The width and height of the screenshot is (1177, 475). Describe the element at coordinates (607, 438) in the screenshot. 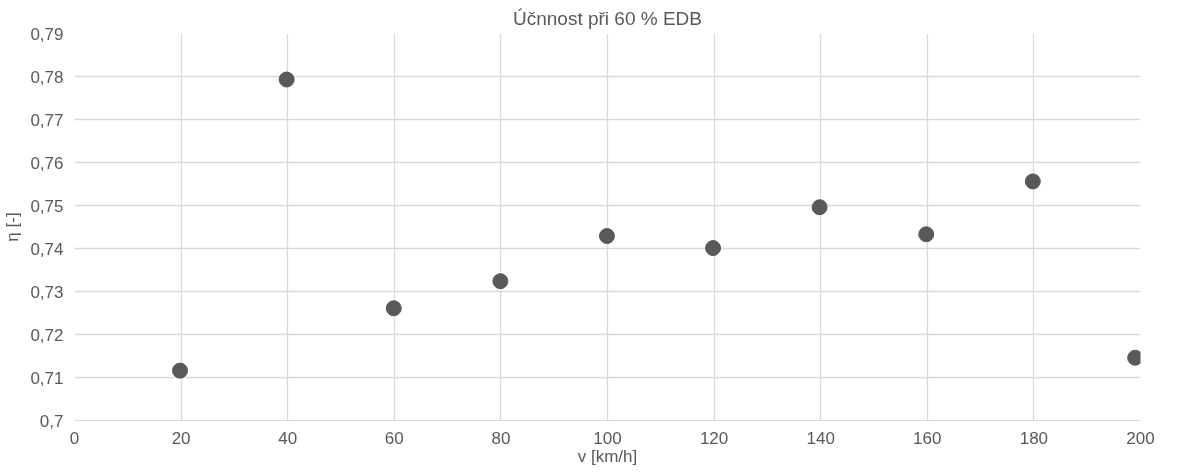

I see `x-tick-label: 100` at that location.